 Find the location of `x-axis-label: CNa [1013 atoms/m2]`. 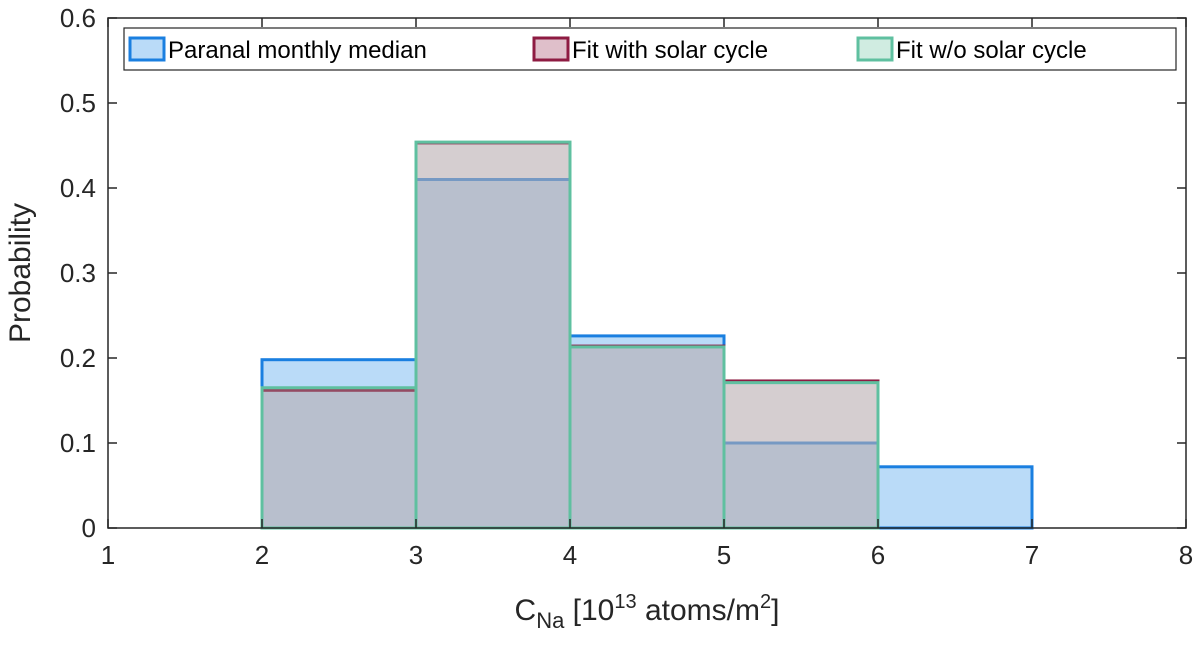

x-axis-label: CNa [1013 atoms/m2] is located at coordinates (647, 612).